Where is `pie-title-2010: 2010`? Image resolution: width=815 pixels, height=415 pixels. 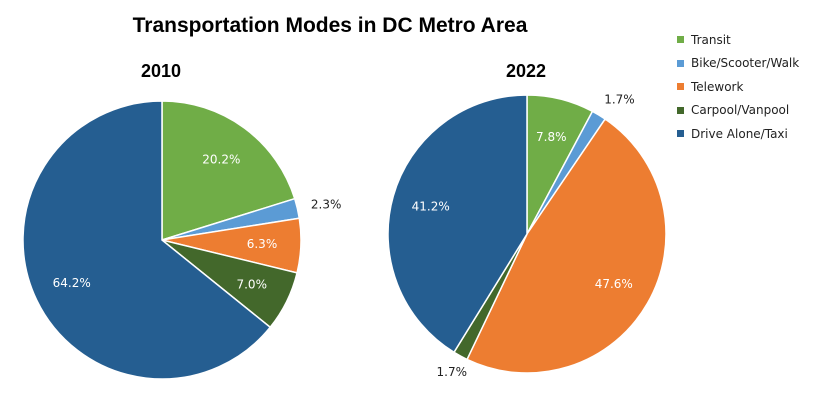
pie-title-2010: 2010 is located at coordinates (161, 71).